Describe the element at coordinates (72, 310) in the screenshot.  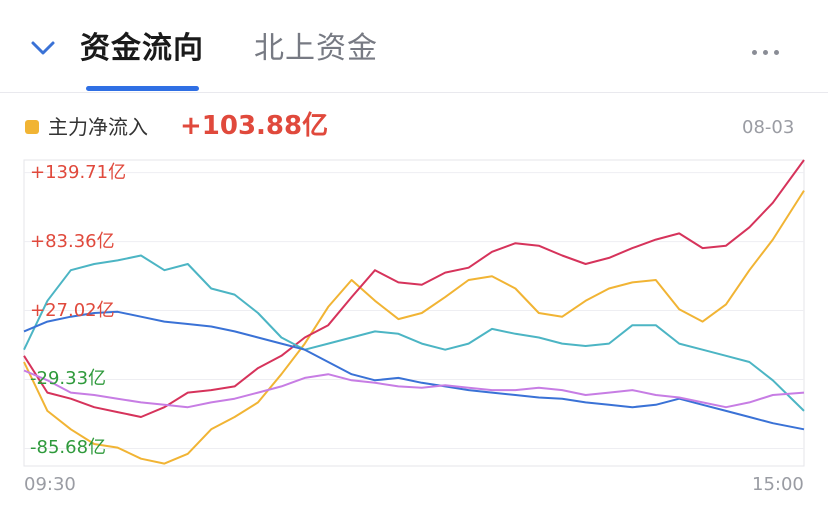
I see `y-tick-label: +27.02亿` at that location.